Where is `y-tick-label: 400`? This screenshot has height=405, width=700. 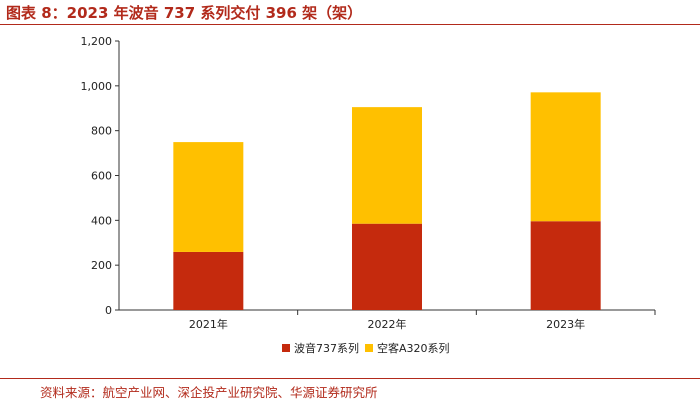
y-tick-label: 400 is located at coordinates (101, 220).